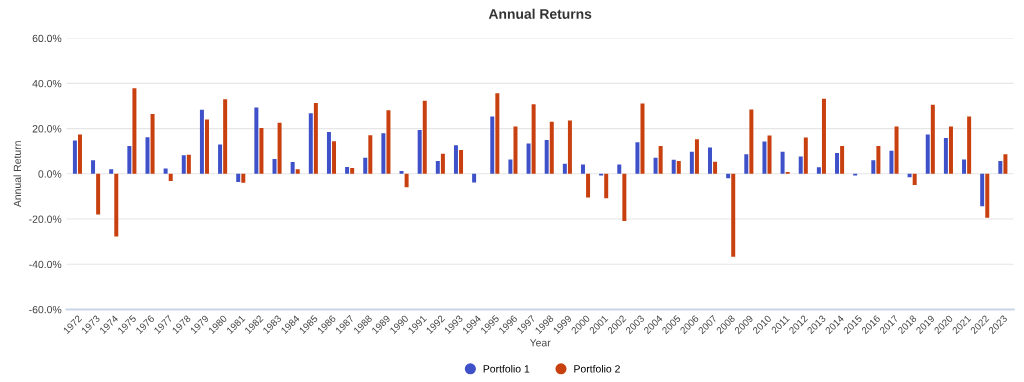 The height and width of the screenshot is (382, 1024). What do you see at coordinates (45, 264) in the screenshot?
I see `y-tick-label: -40.0%` at bounding box center [45, 264].